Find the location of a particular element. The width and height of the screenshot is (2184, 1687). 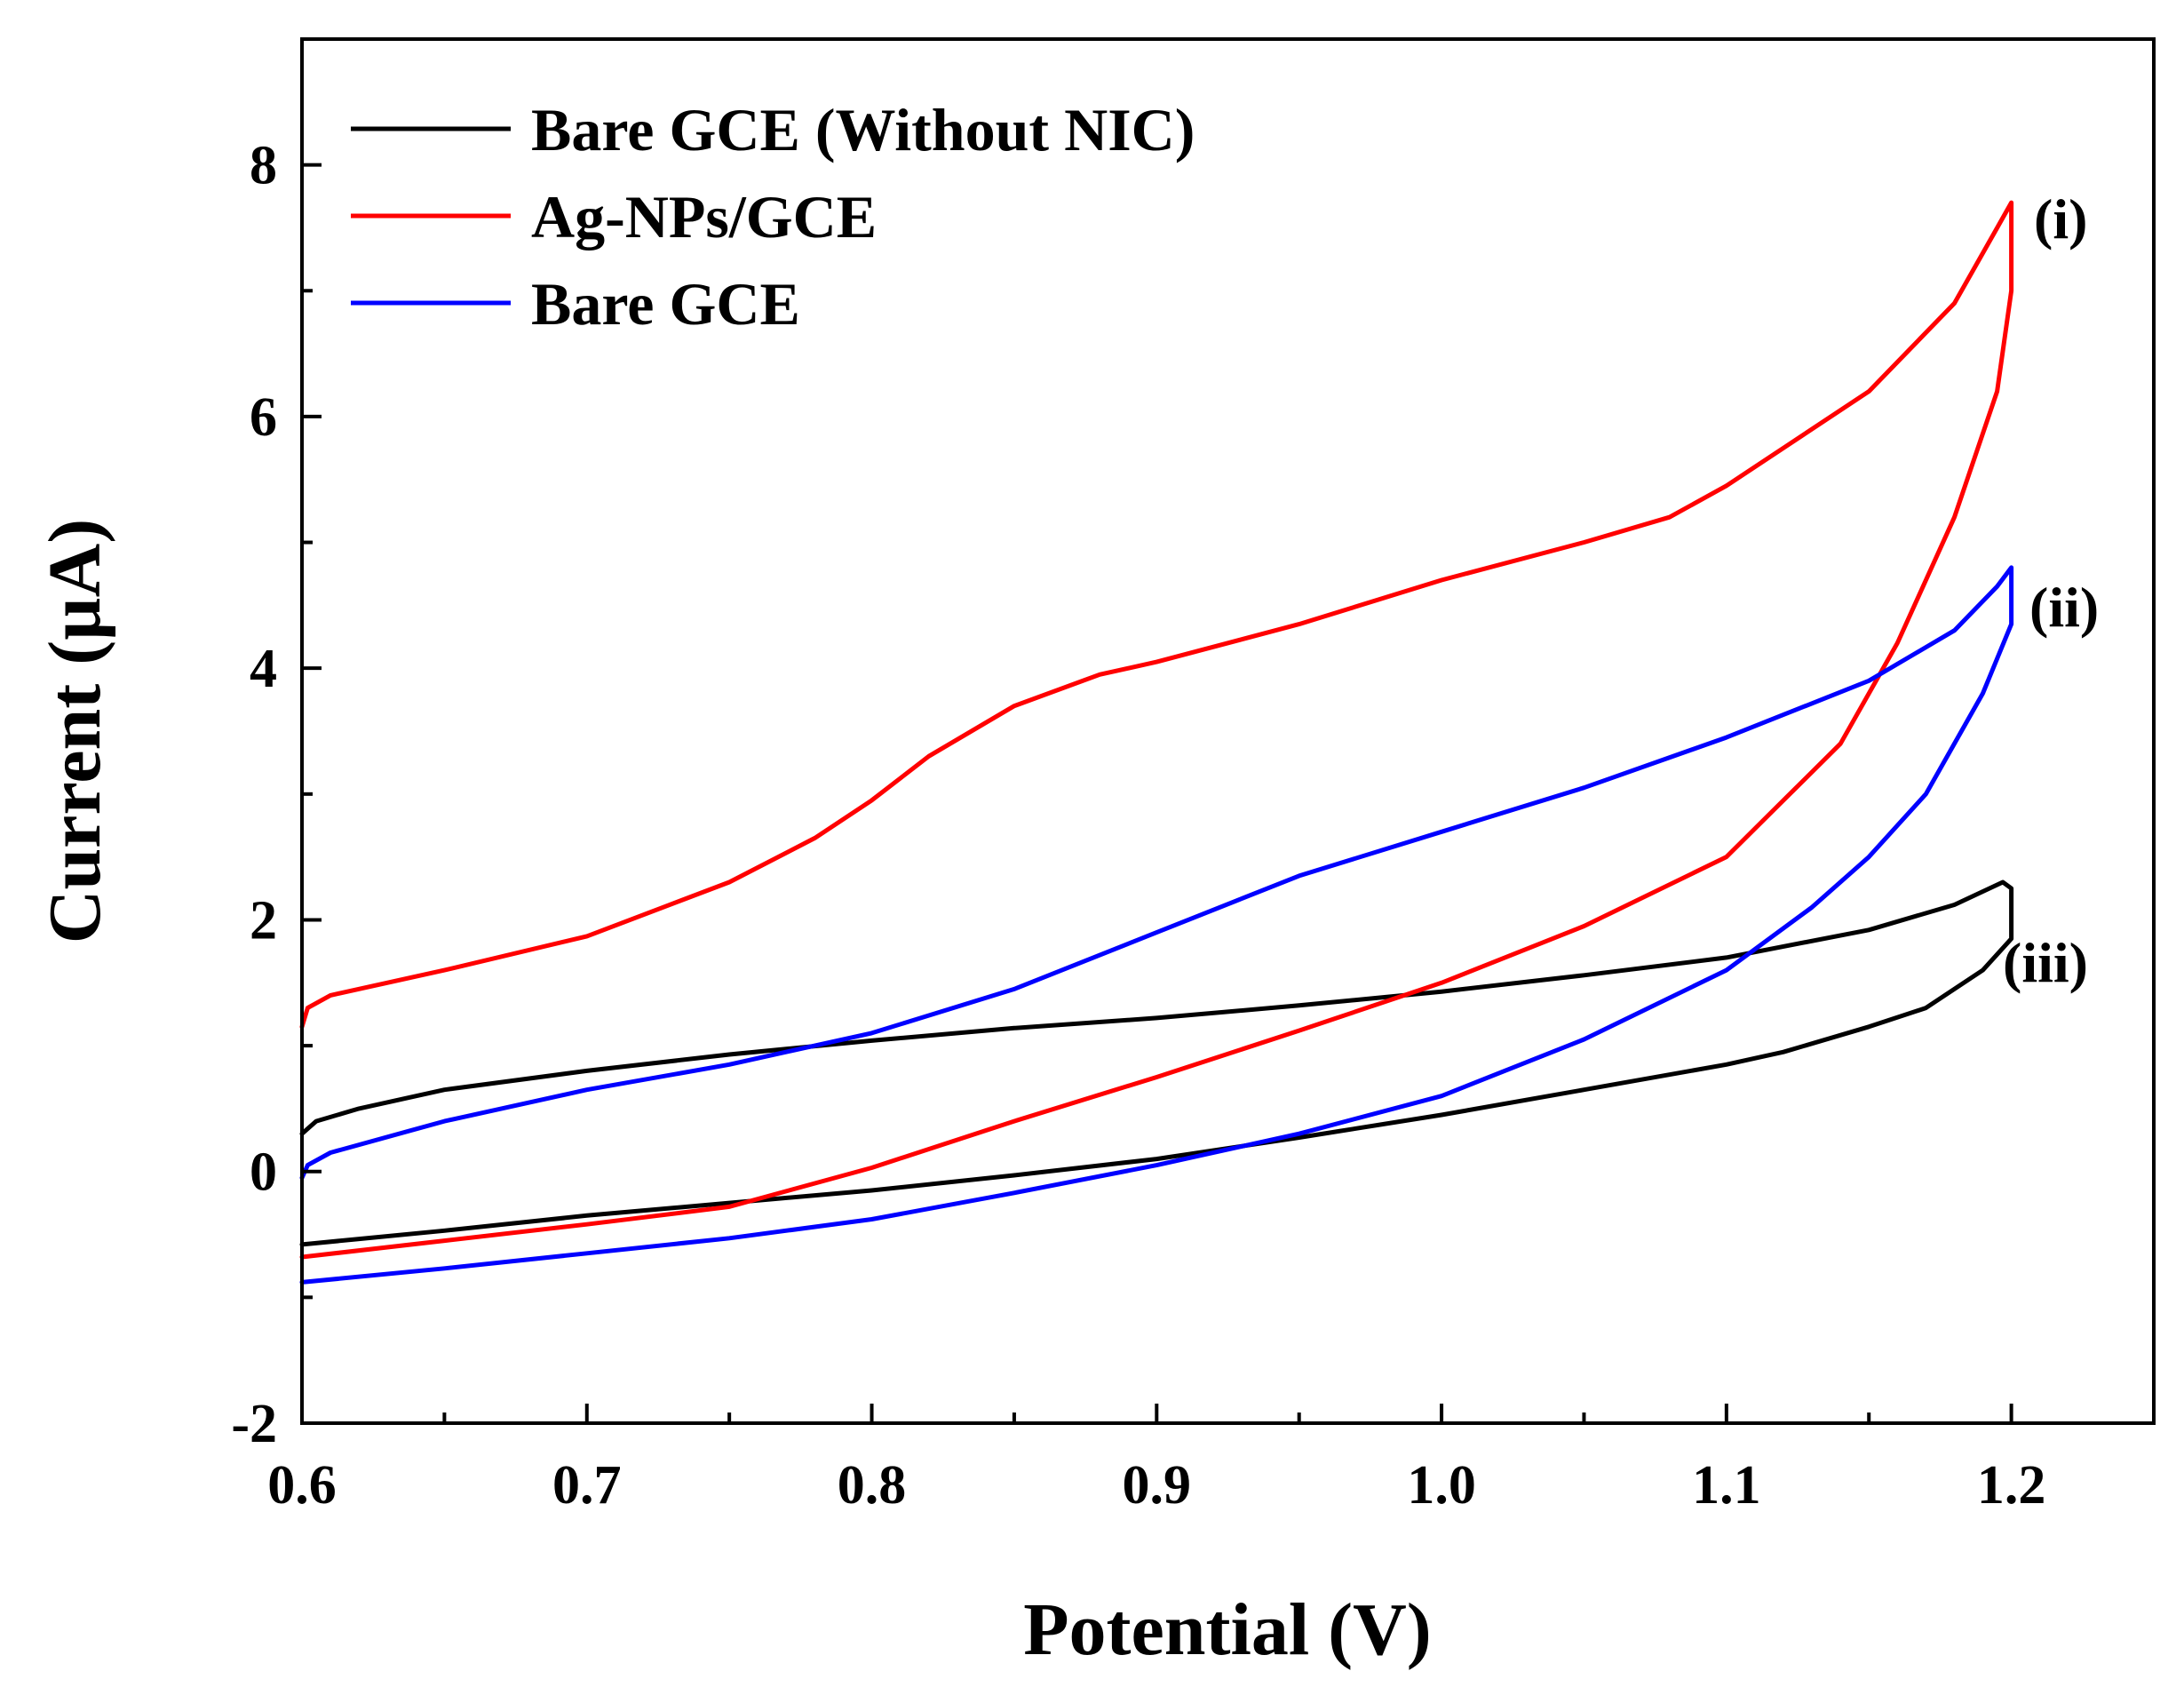

y-tick-label: 0 is located at coordinates (263, 1172).